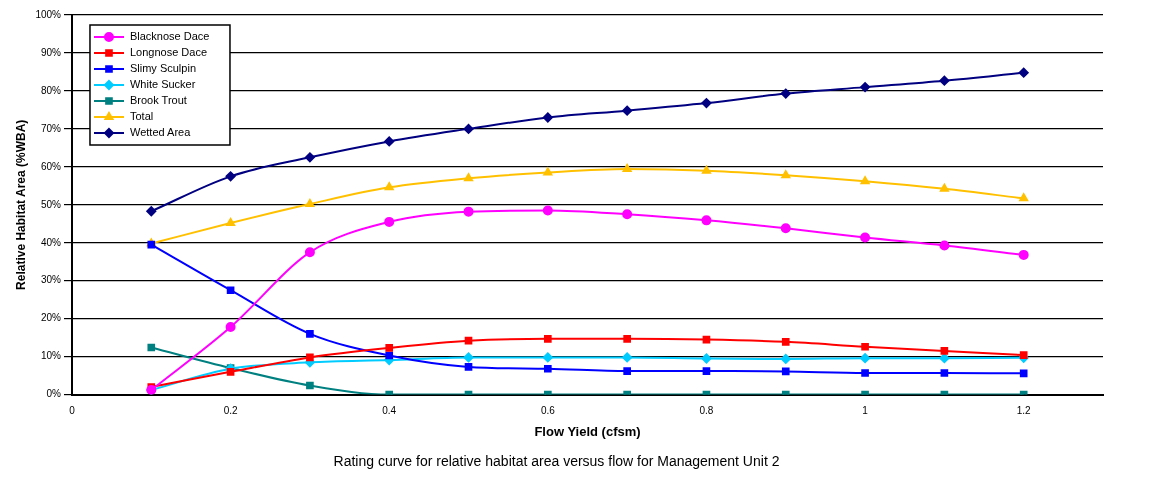 The width and height of the screenshot is (1153, 486). Describe the element at coordinates (706, 411) in the screenshot. I see `x-tick-label: 0.8` at that location.